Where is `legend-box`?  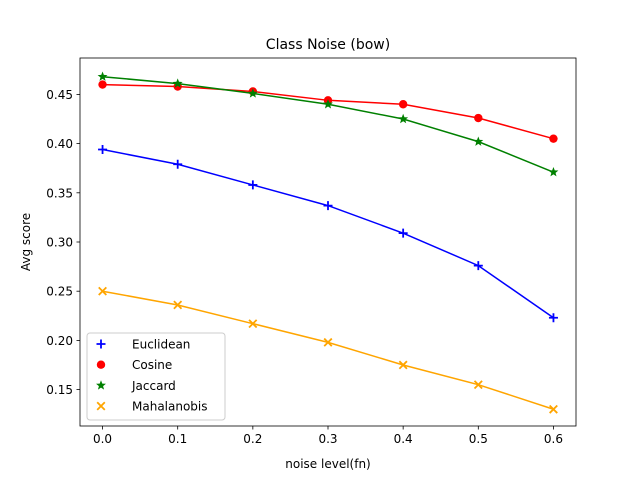 legend-box is located at coordinates (156, 376).